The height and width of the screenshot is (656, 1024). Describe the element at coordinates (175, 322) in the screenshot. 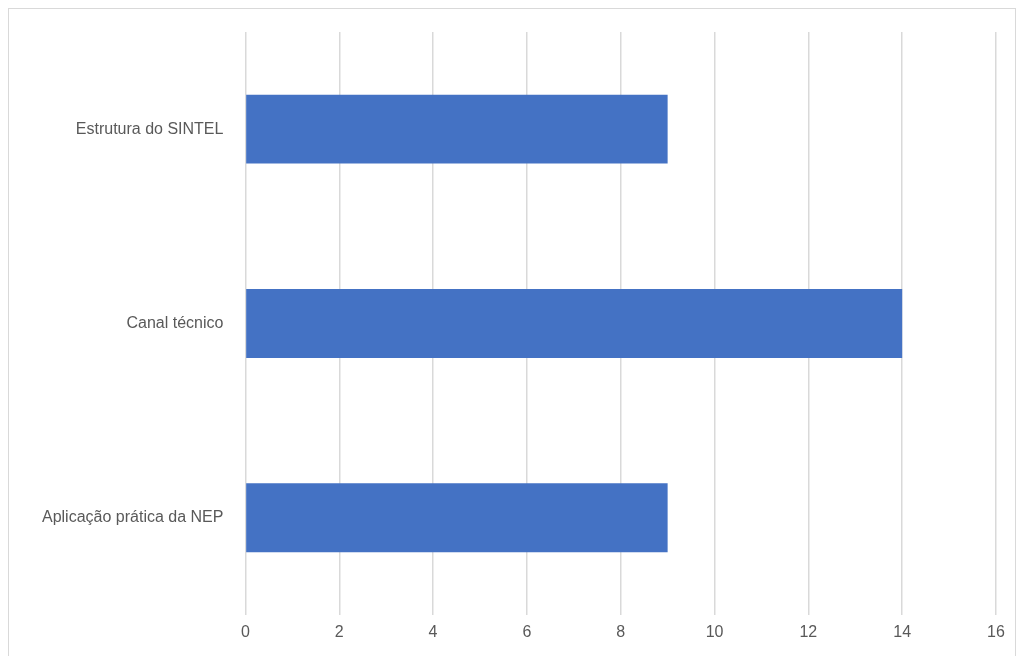

I see `y-tick-label: Canal técnico` at that location.